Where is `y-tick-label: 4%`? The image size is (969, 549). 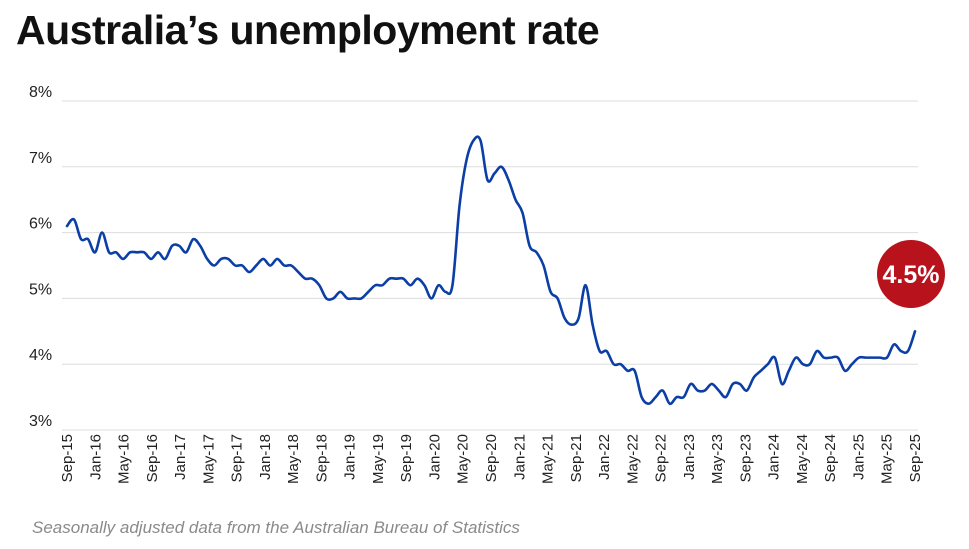 y-tick-label: 4% is located at coordinates (40, 355).